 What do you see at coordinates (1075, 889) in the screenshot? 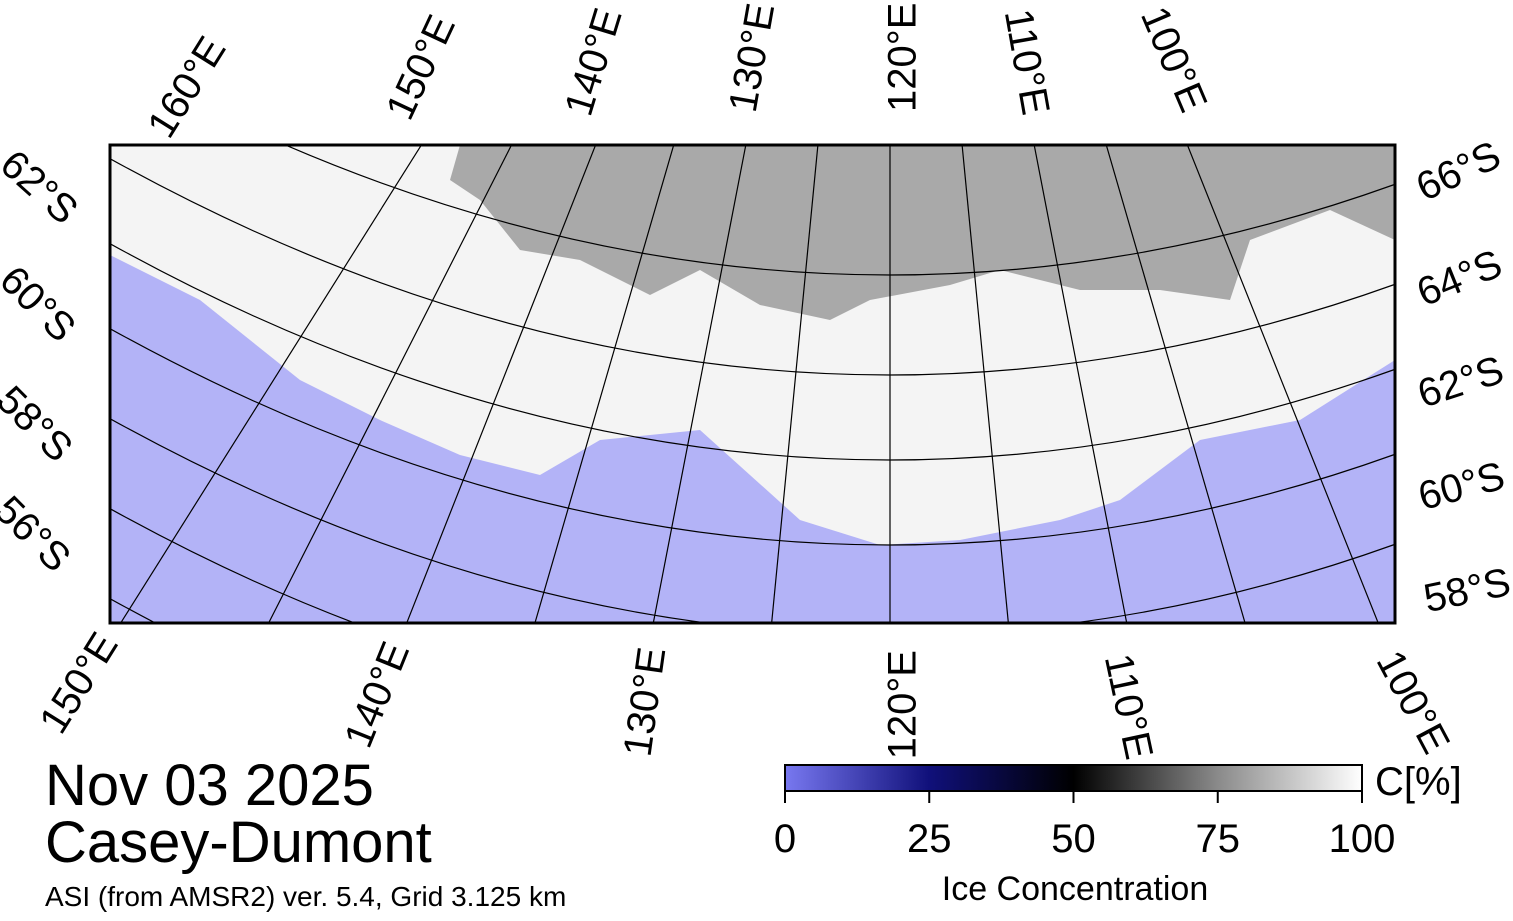
I see `colorbar-label: Ice Concentration` at bounding box center [1075, 889].